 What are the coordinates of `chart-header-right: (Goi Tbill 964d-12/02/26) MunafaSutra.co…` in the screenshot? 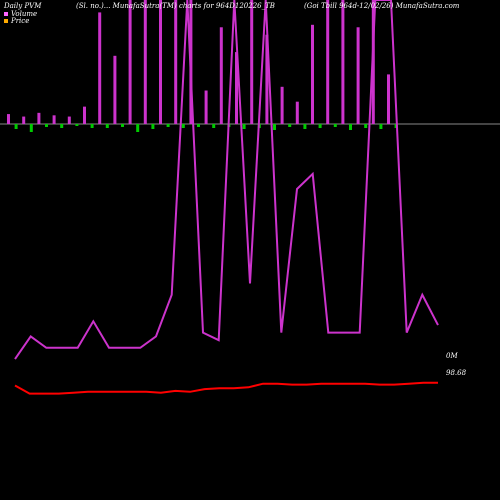 It's located at (382, 6).